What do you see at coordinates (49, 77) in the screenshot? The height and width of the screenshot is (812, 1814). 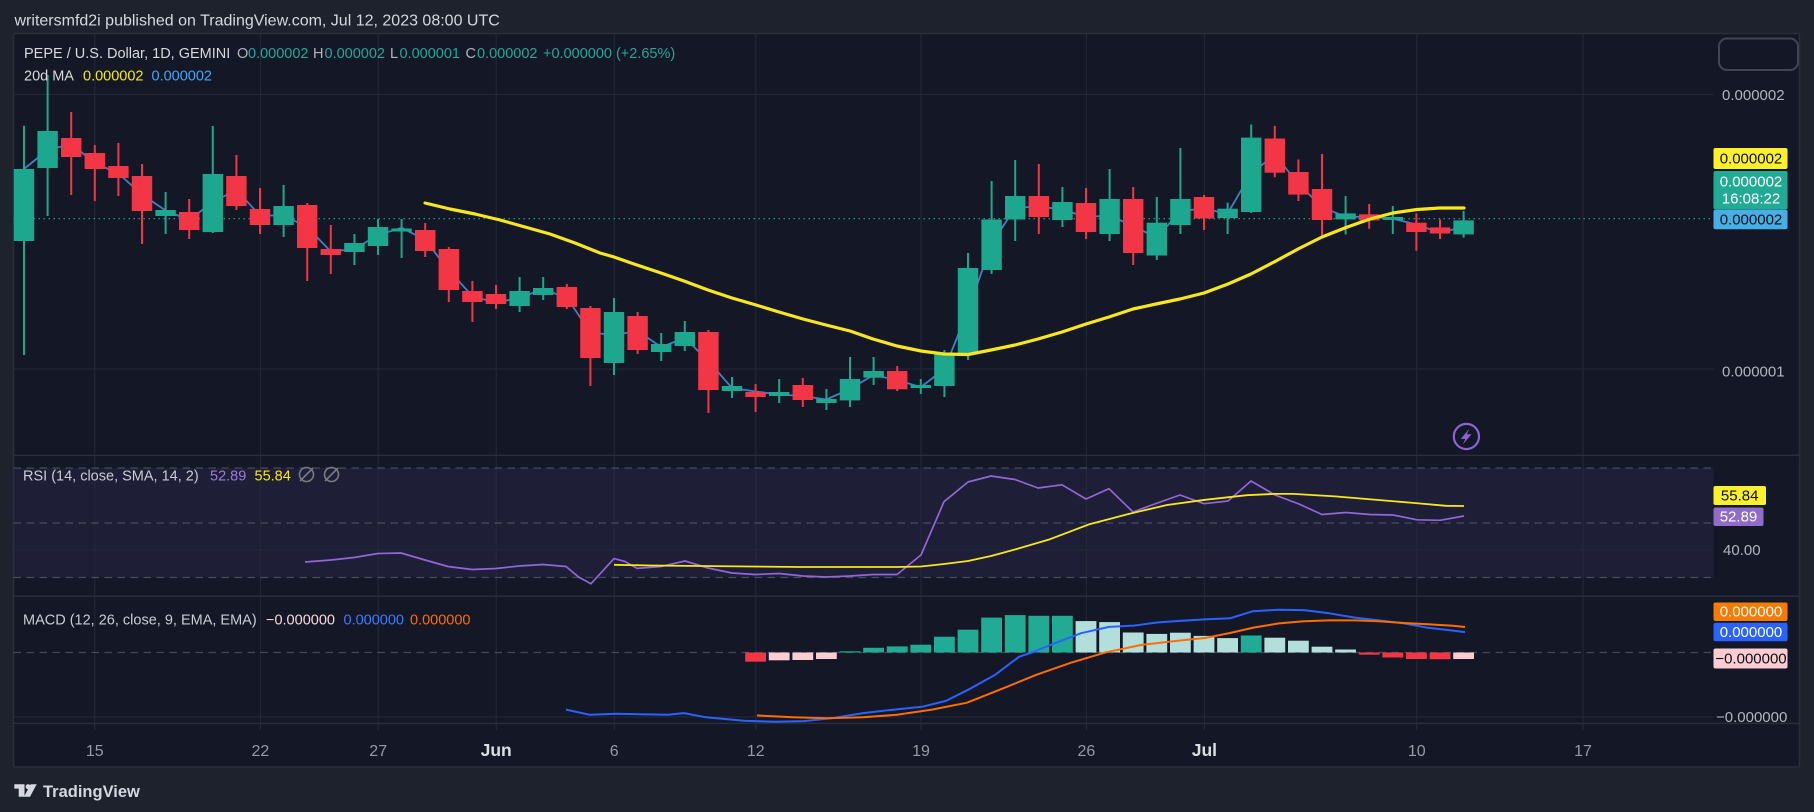 I see `svg-text: 20d MA` at bounding box center [49, 77].